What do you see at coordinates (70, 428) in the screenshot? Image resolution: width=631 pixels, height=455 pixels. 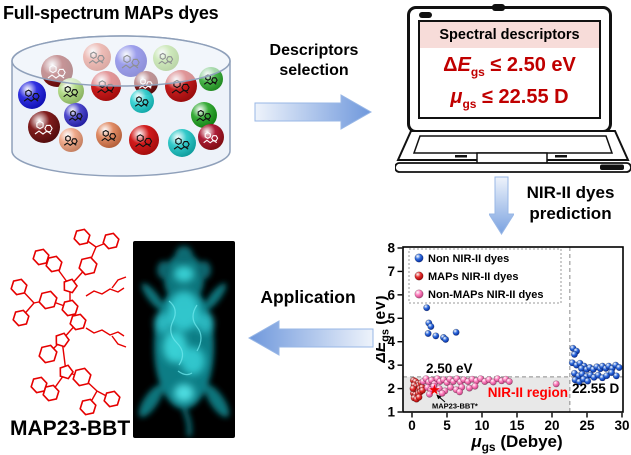 I see `molecule-name: MAP23-BBT` at bounding box center [70, 428].